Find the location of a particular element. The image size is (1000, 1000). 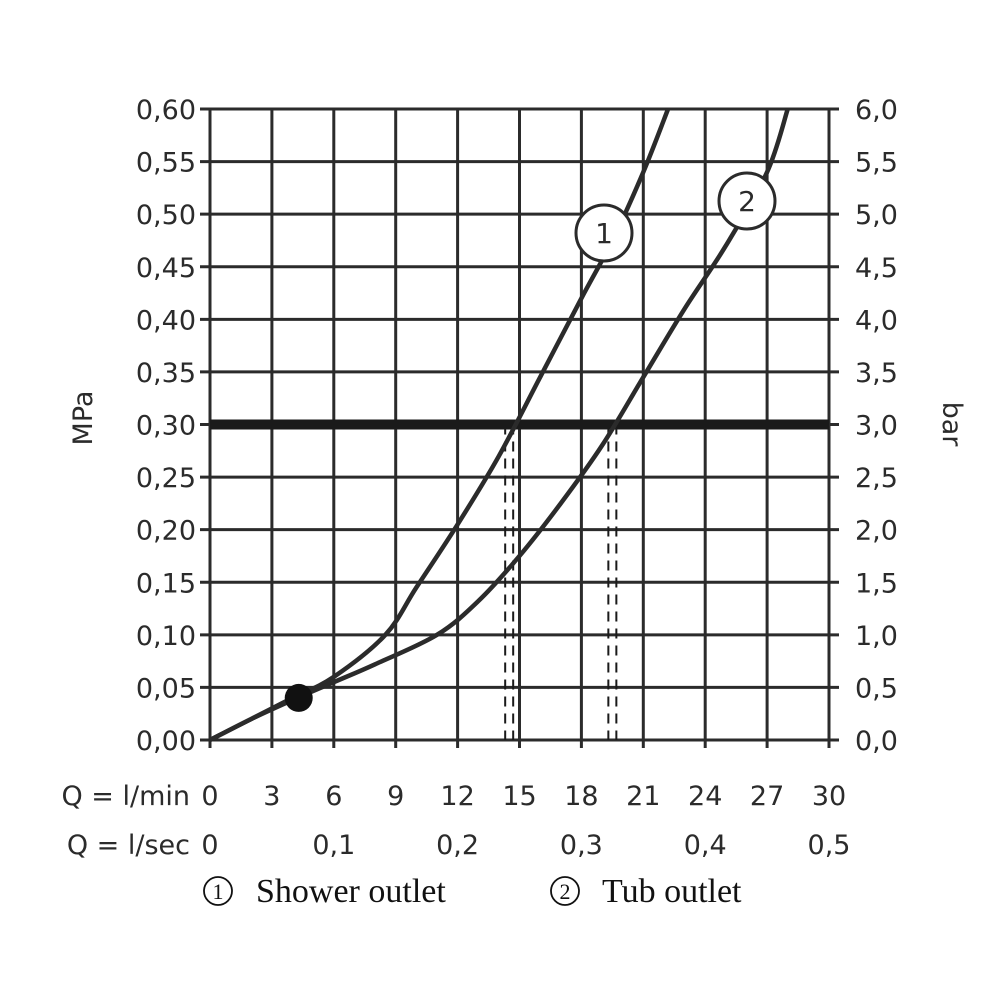

x-lmin-tick-label: 27 is located at coordinates (767, 796).